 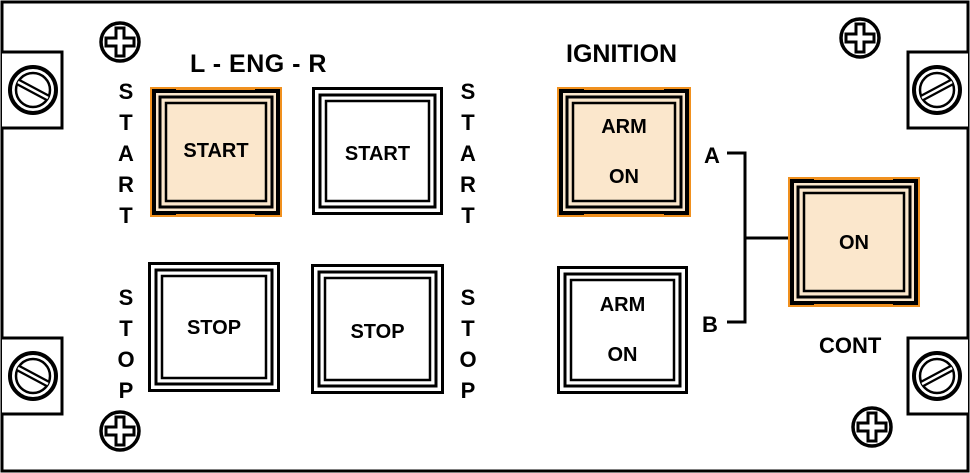 I want to click on left-engine-stop-button: STOP, so click(x=214, y=327).